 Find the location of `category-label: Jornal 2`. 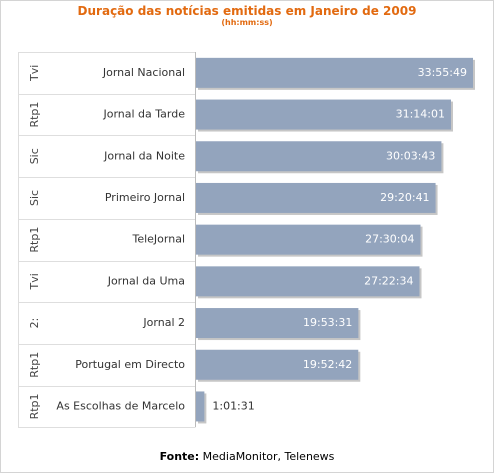

category-label: Jornal 2 is located at coordinates (163, 322).